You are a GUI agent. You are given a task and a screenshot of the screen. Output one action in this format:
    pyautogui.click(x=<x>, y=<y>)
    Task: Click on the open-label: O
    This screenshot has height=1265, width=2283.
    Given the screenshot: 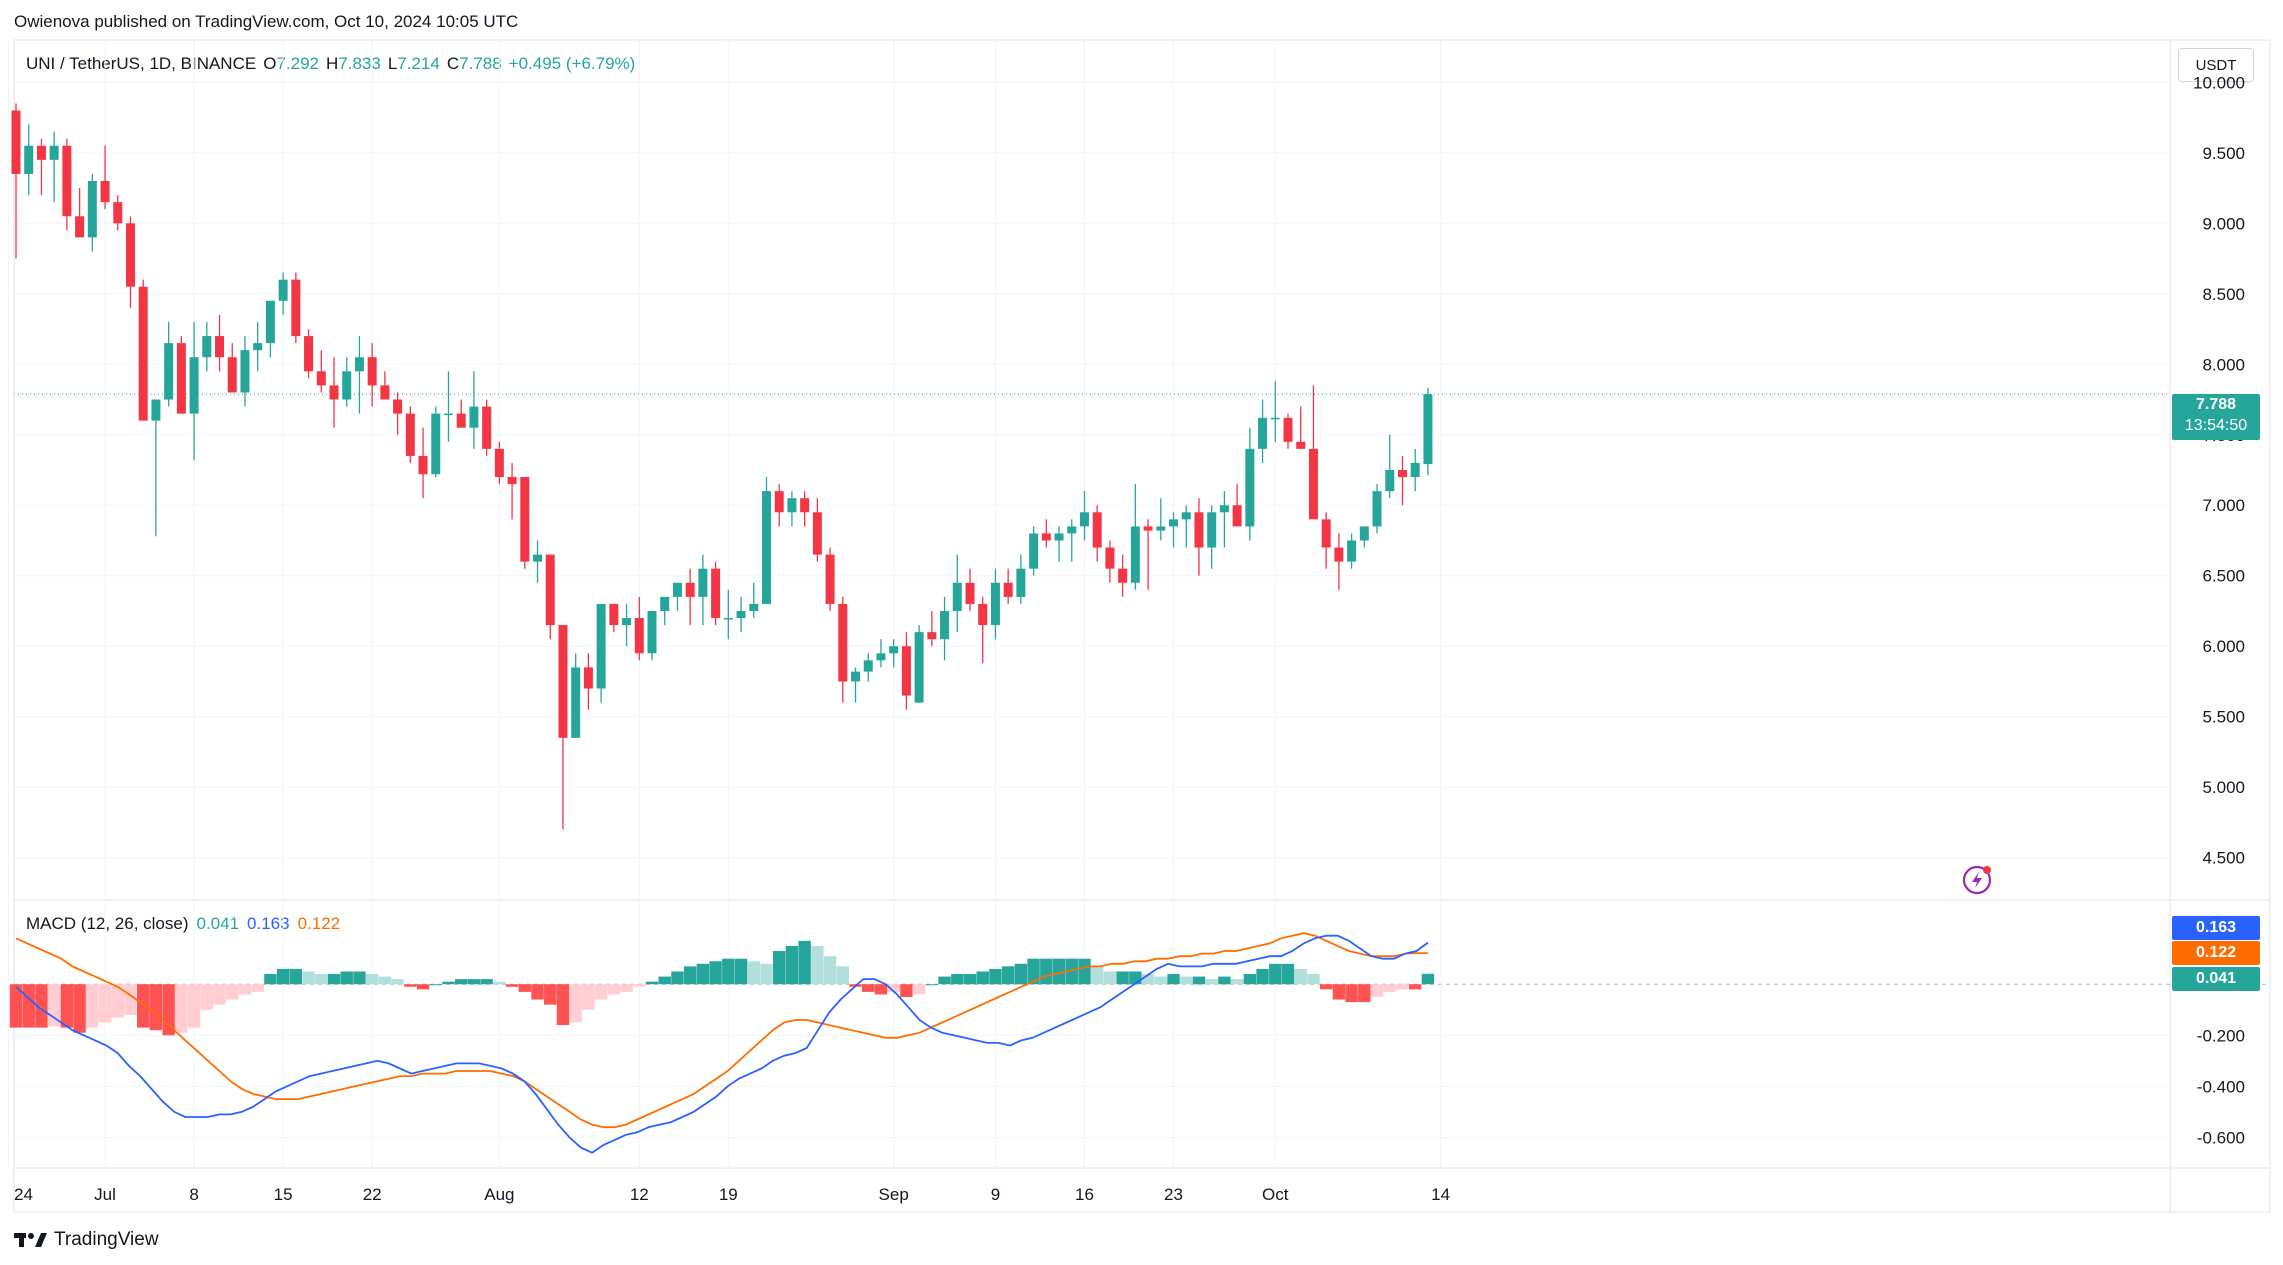 What is the action you would take?
    pyautogui.click(x=270, y=63)
    